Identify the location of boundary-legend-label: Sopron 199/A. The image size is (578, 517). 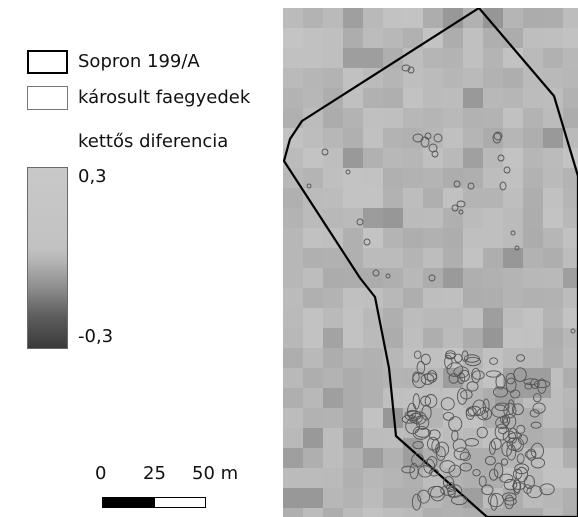
(139, 61).